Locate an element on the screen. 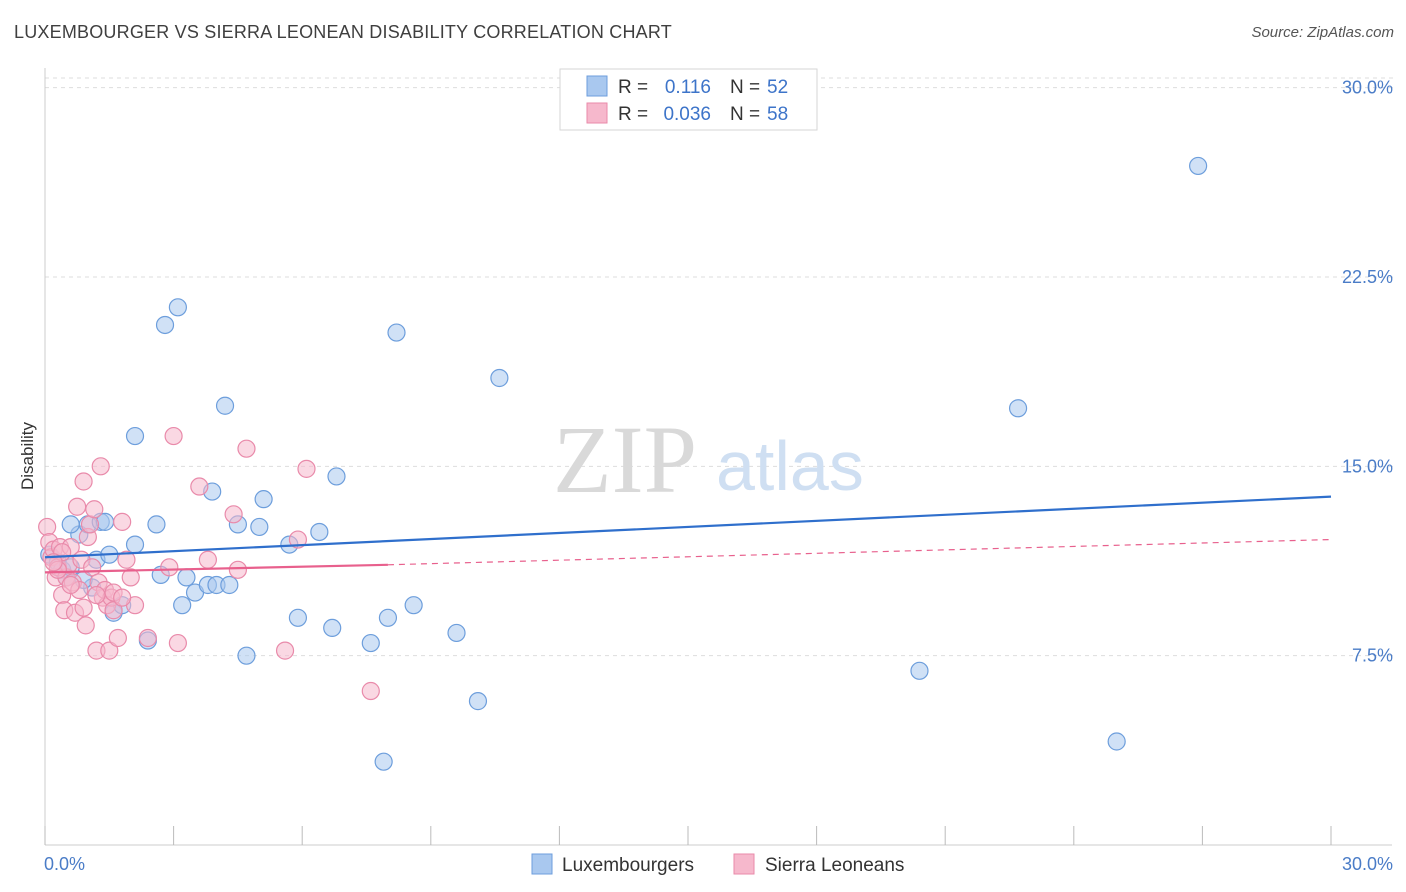  legend-r-label-2: R = is located at coordinates (633, 114).